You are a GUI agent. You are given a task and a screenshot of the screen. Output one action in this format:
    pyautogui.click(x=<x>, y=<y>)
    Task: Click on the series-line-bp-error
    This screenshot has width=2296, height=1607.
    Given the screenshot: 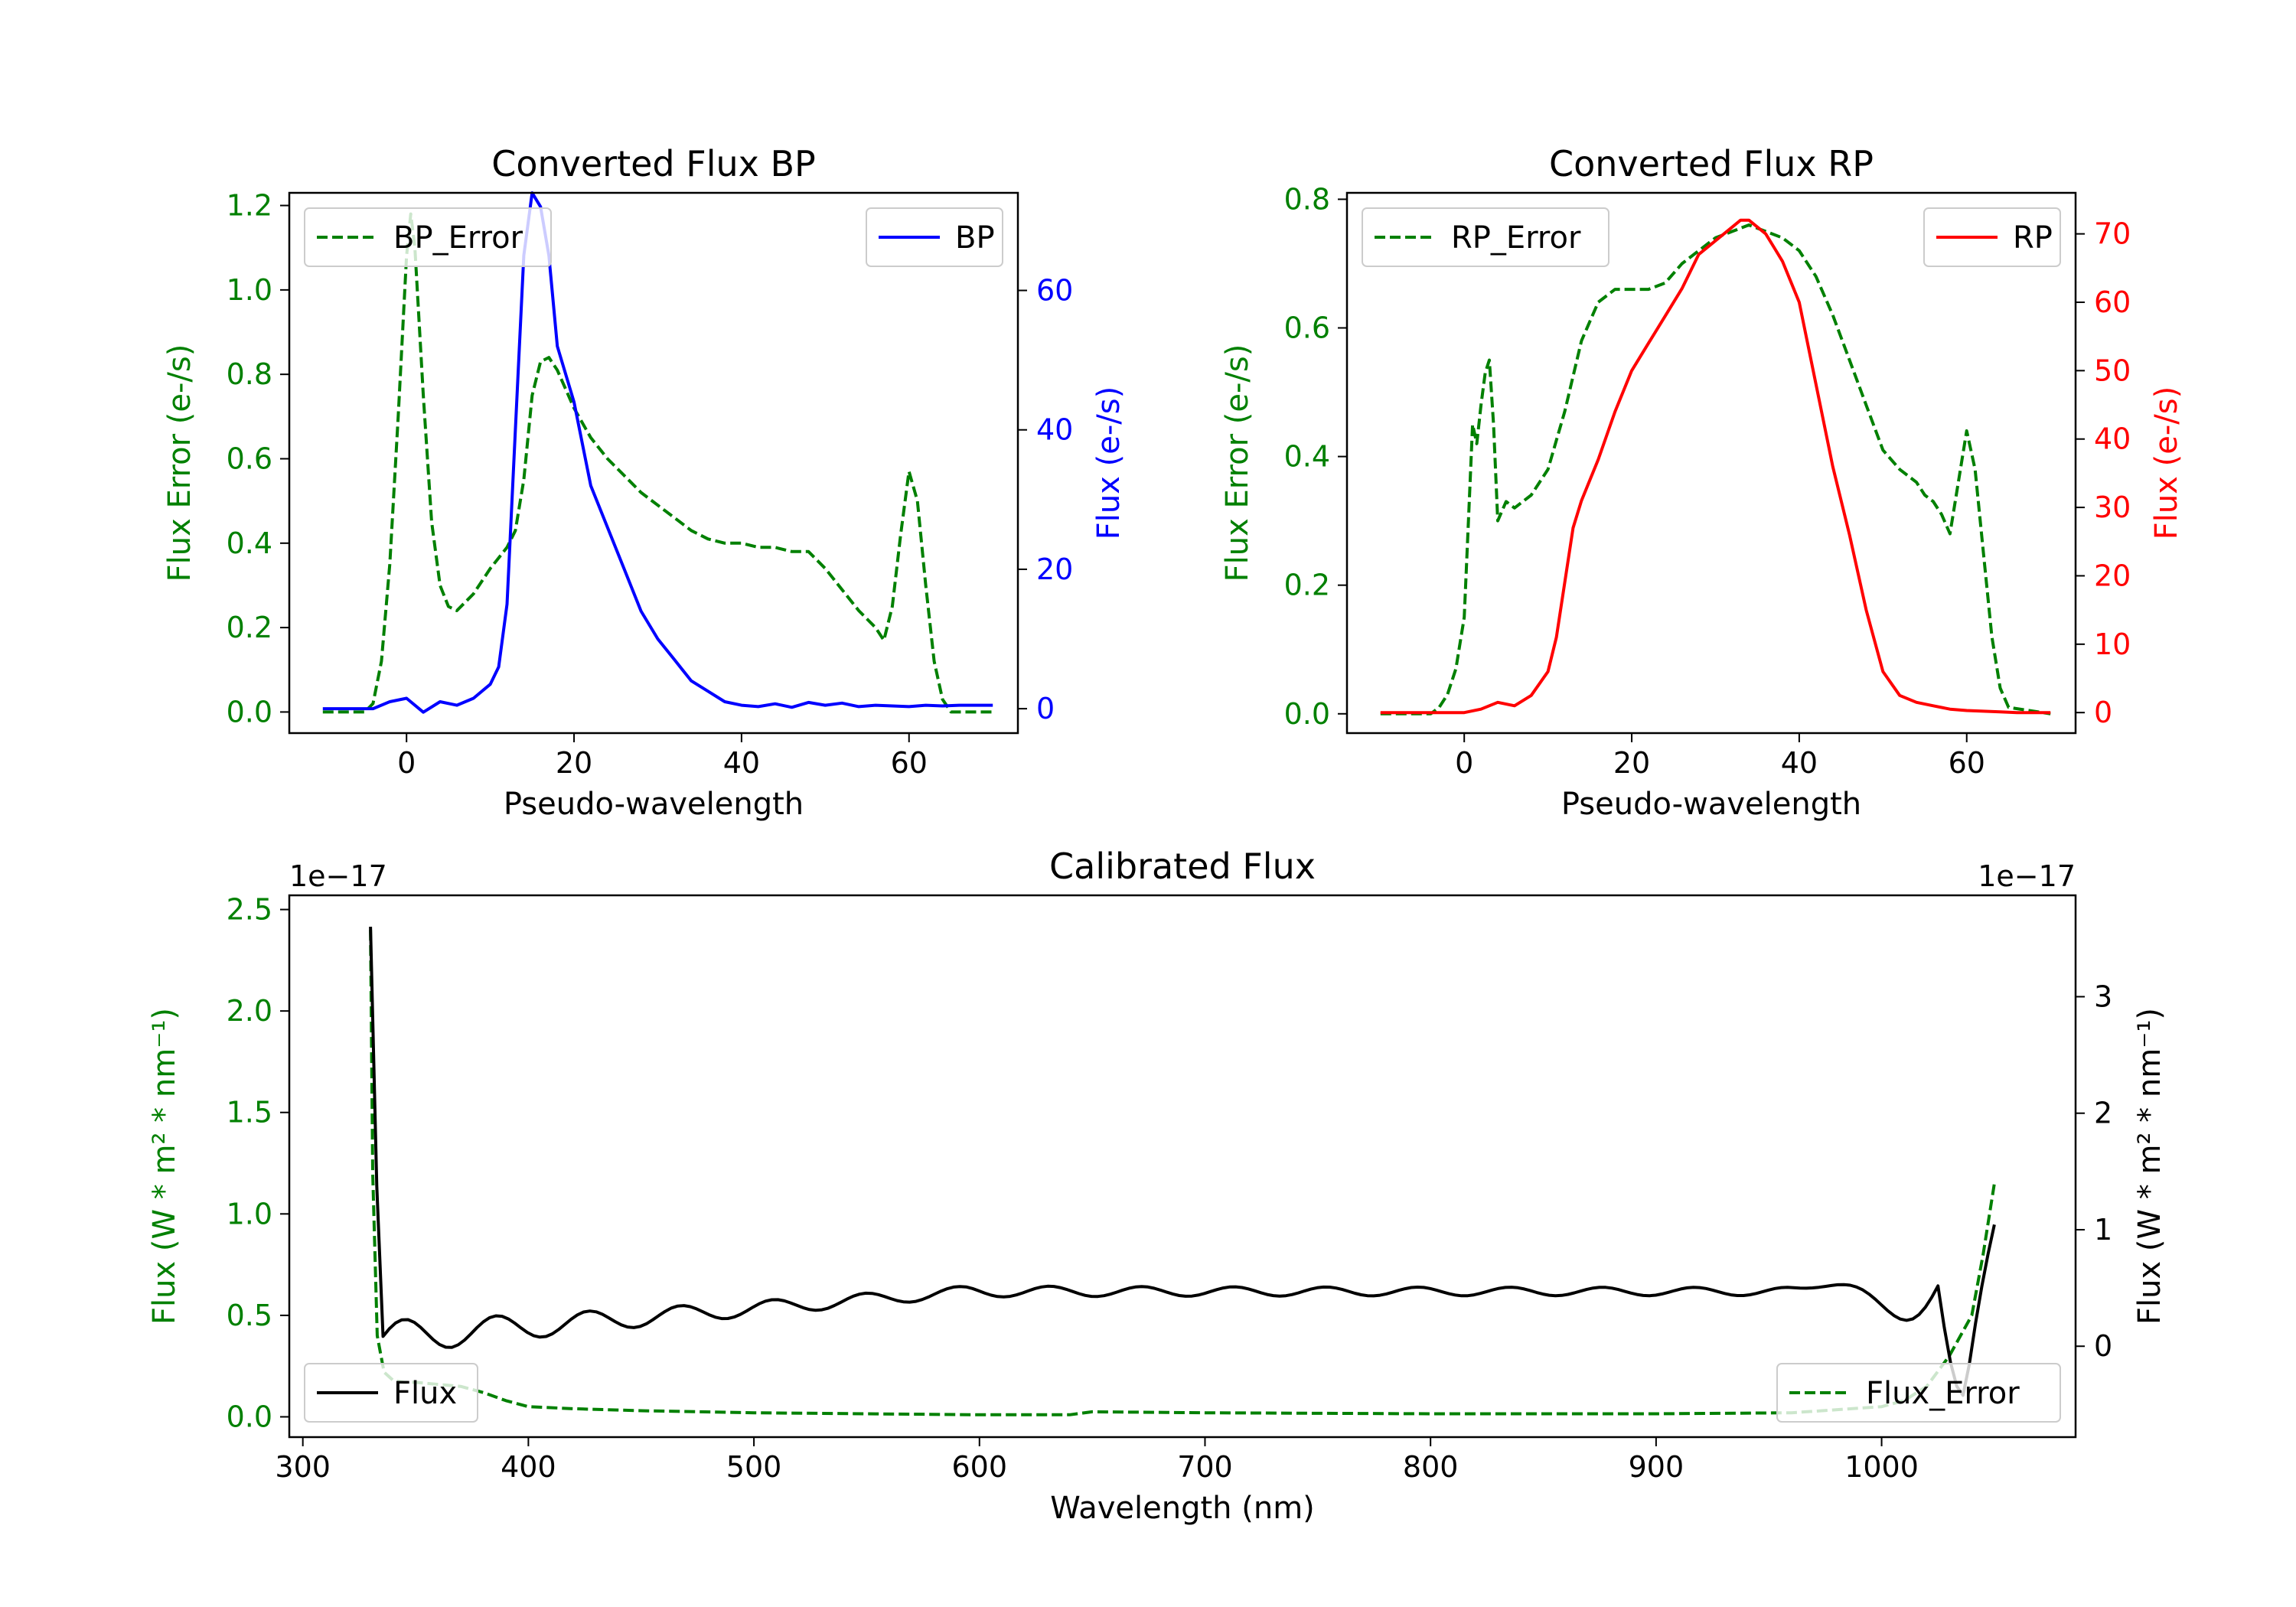 What is the action you would take?
    pyautogui.click(x=657, y=463)
    